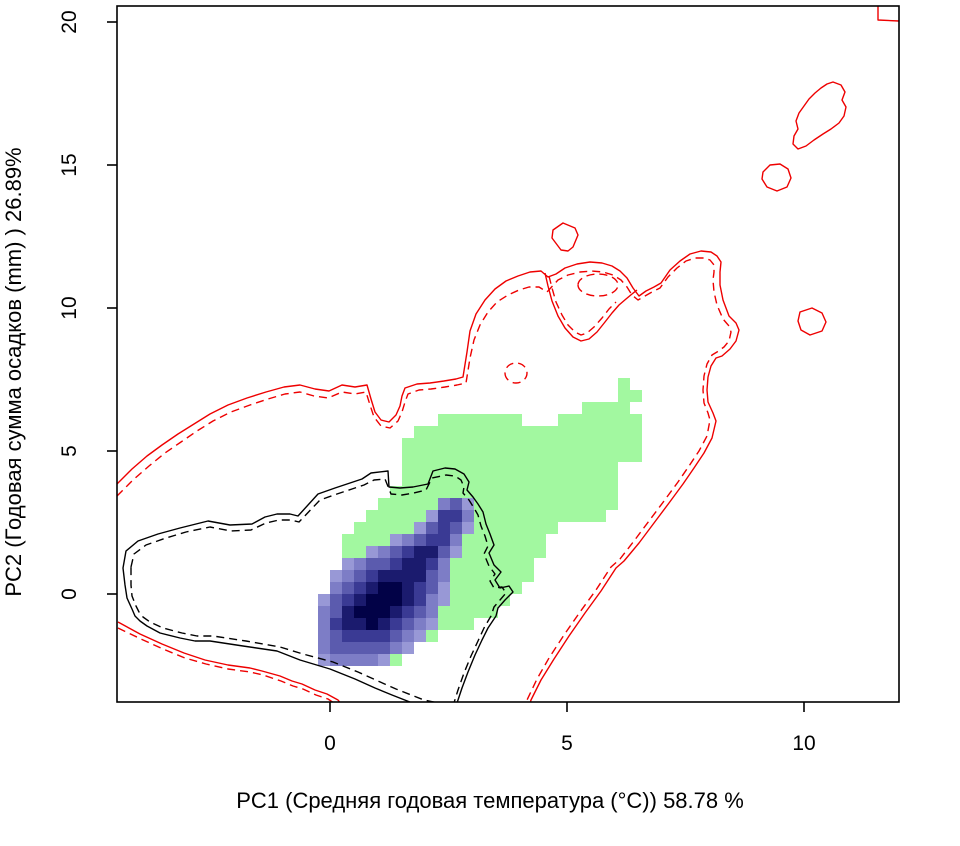 This screenshot has width=960, height=846. I want to click on density-raster-layer, so click(480, 522).